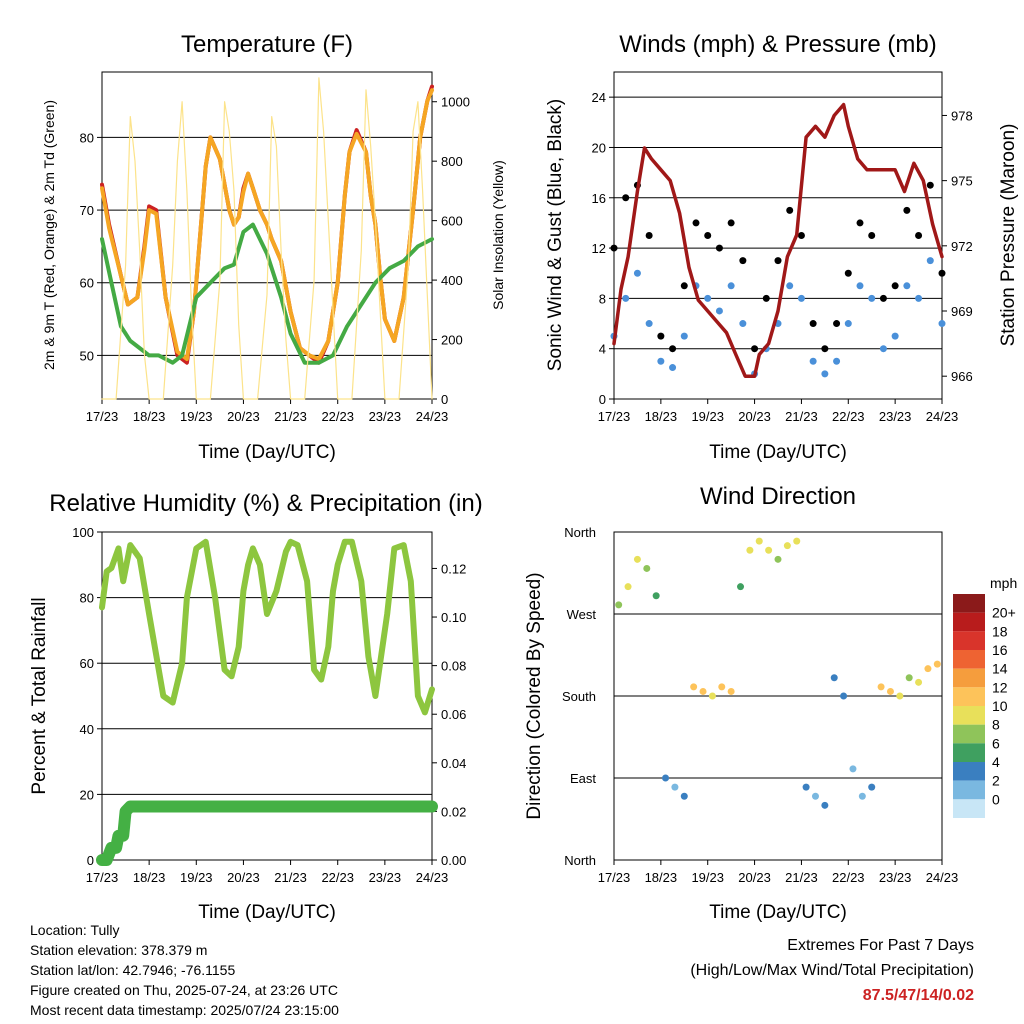  I want to click on speed-legend-title: mph, so click(1003, 583).